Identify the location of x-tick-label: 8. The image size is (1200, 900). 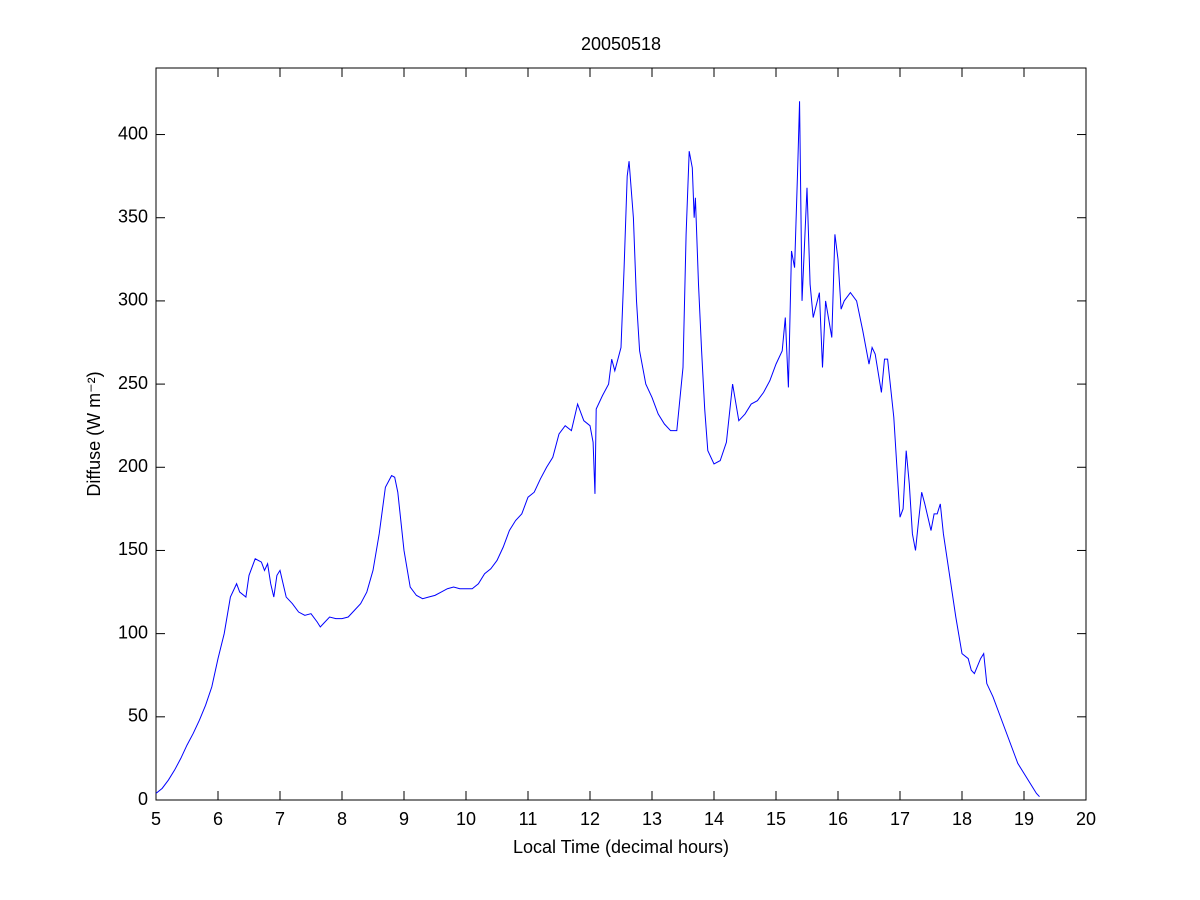
(342, 819).